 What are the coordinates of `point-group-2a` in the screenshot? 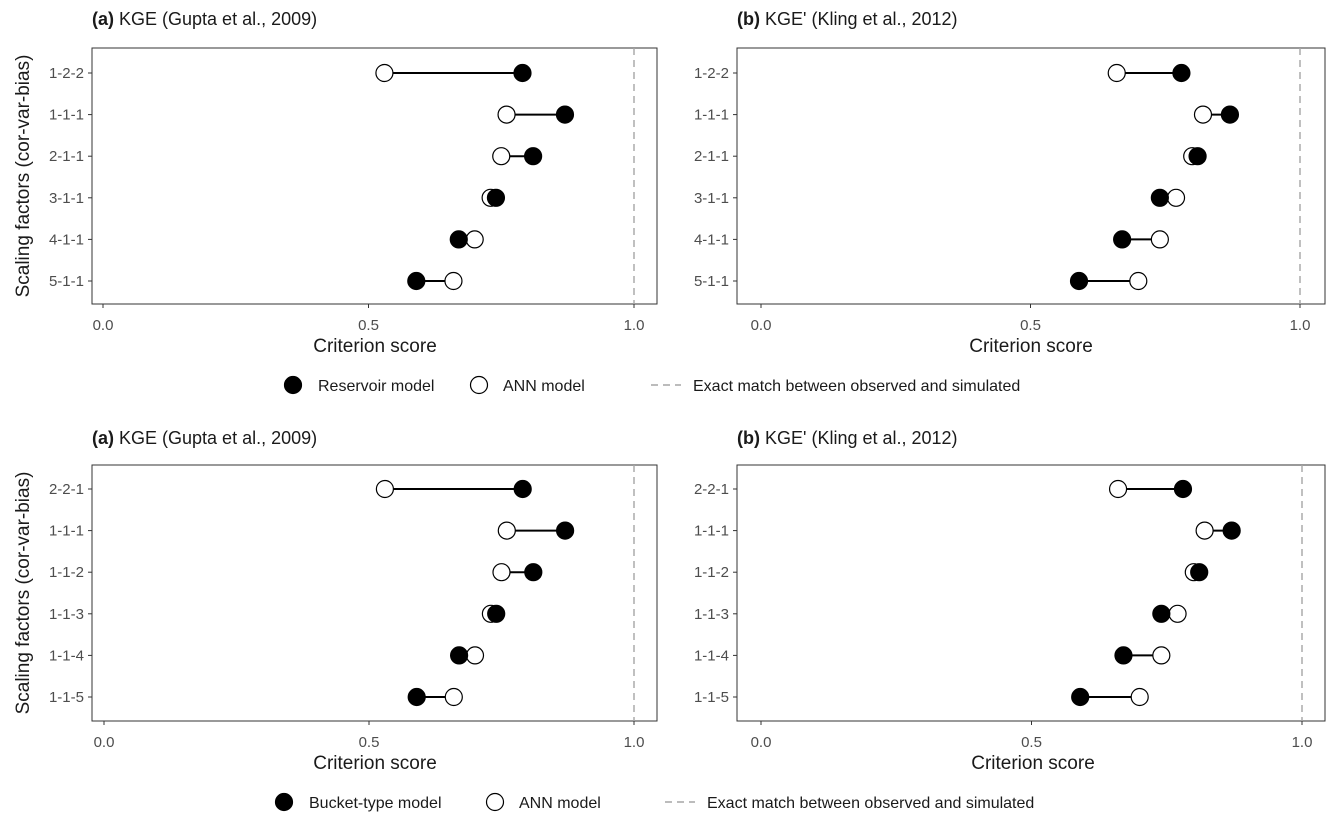 It's located at (475, 593).